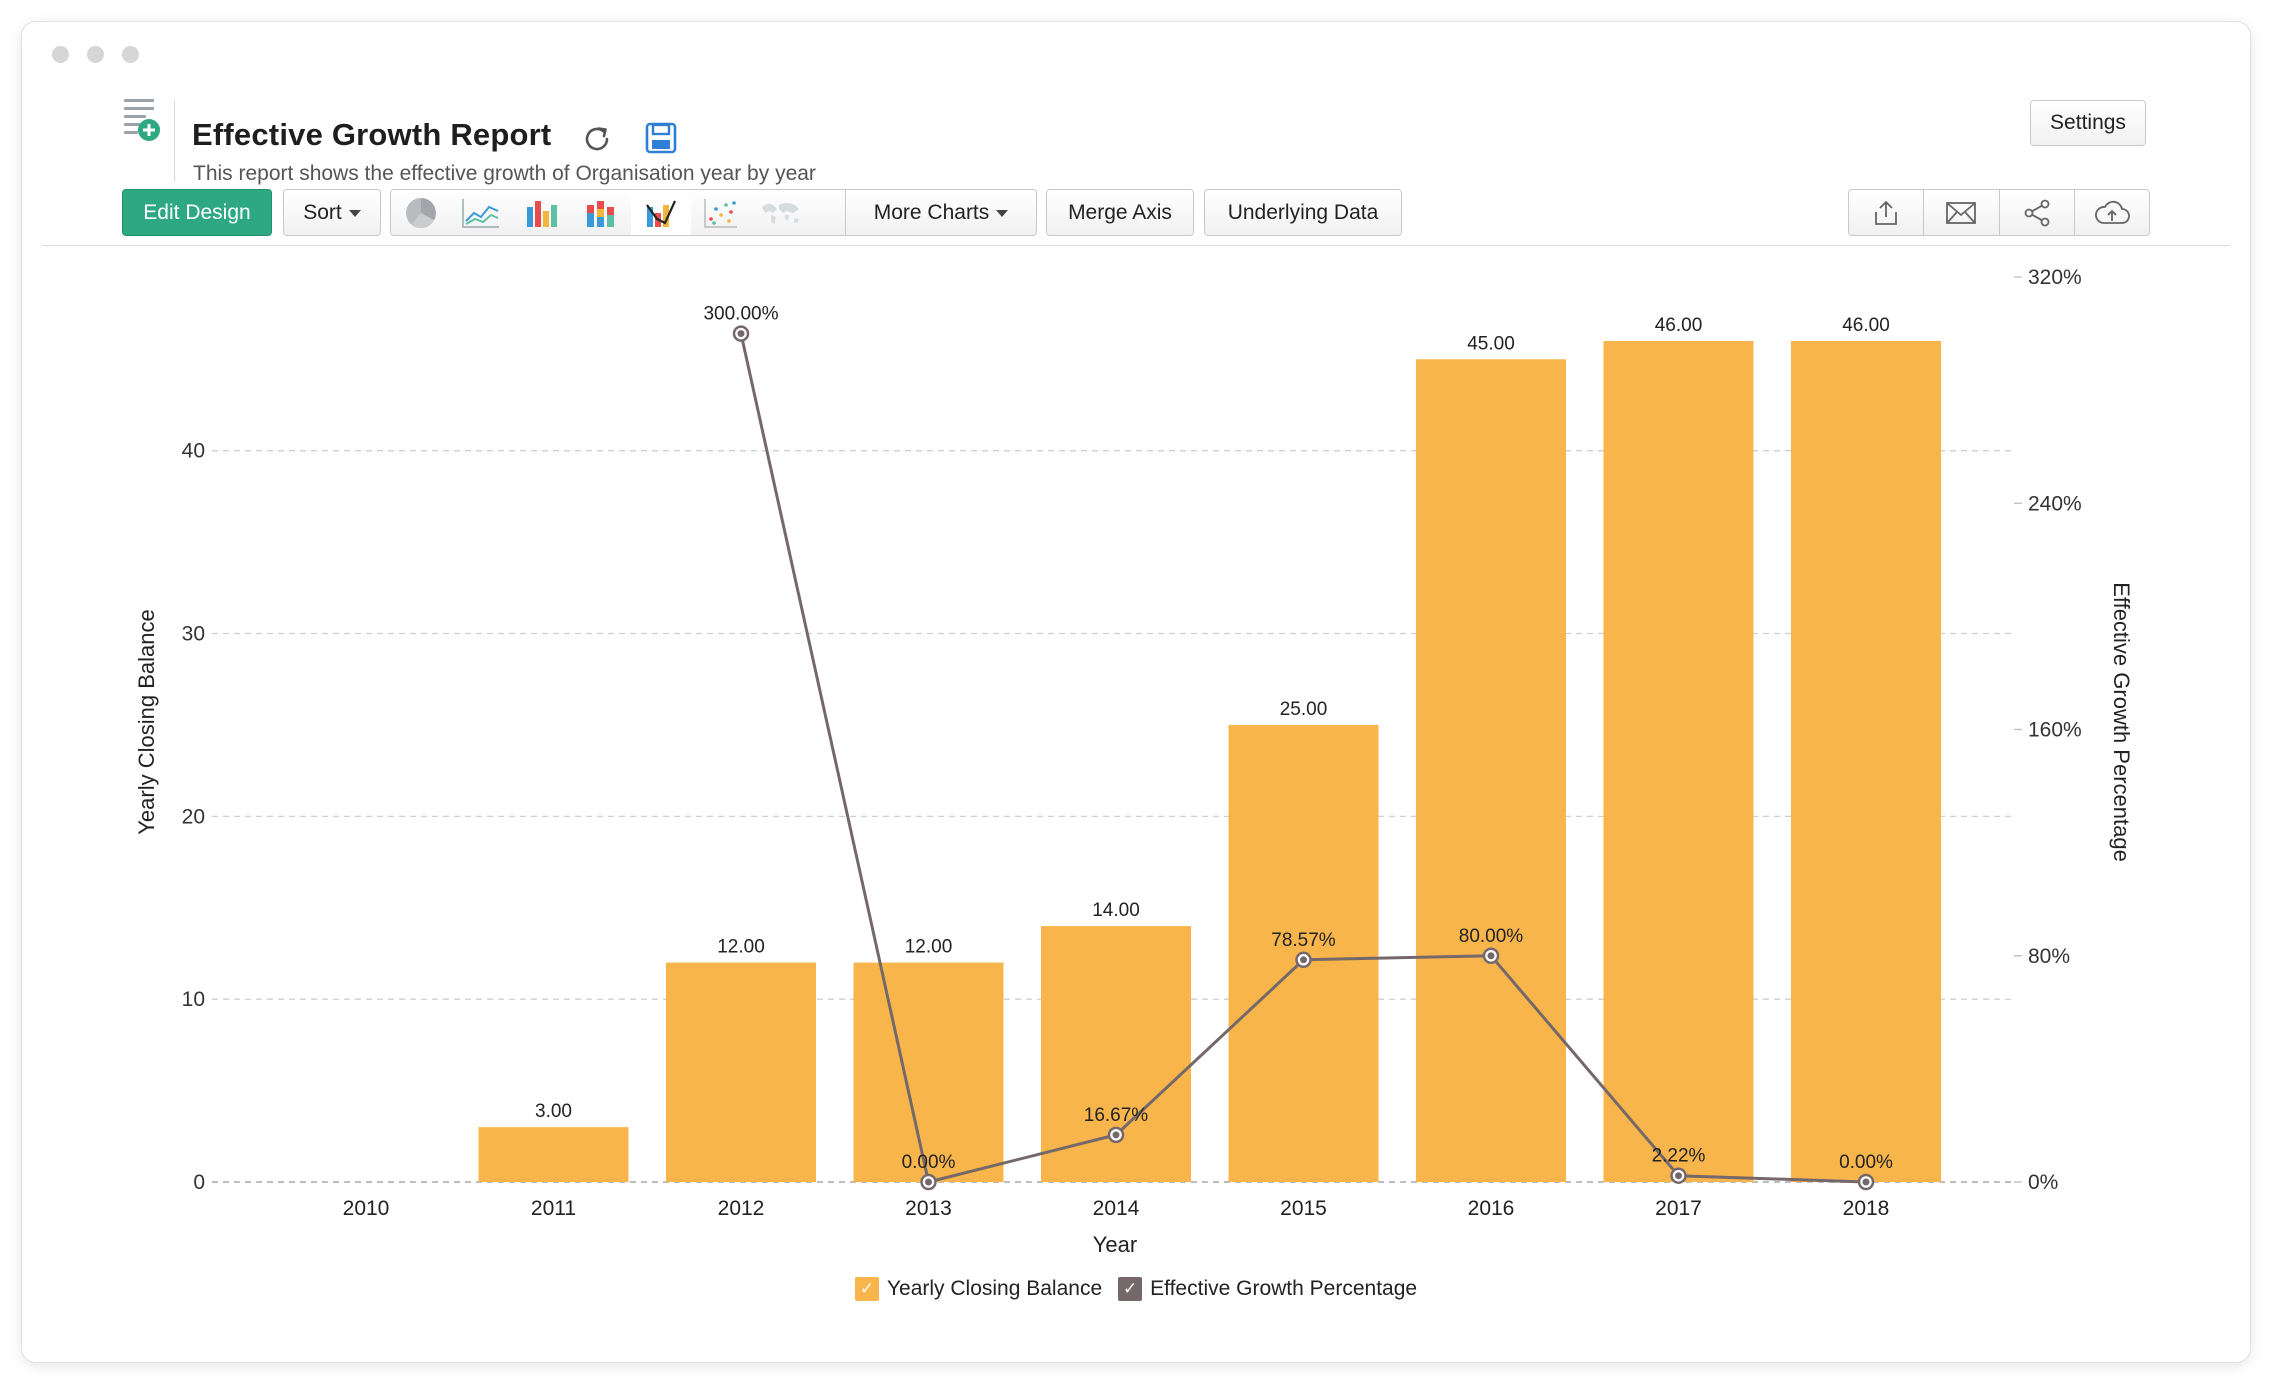 This screenshot has width=2272, height=1384. I want to click on maximize-dot, so click(130, 54).